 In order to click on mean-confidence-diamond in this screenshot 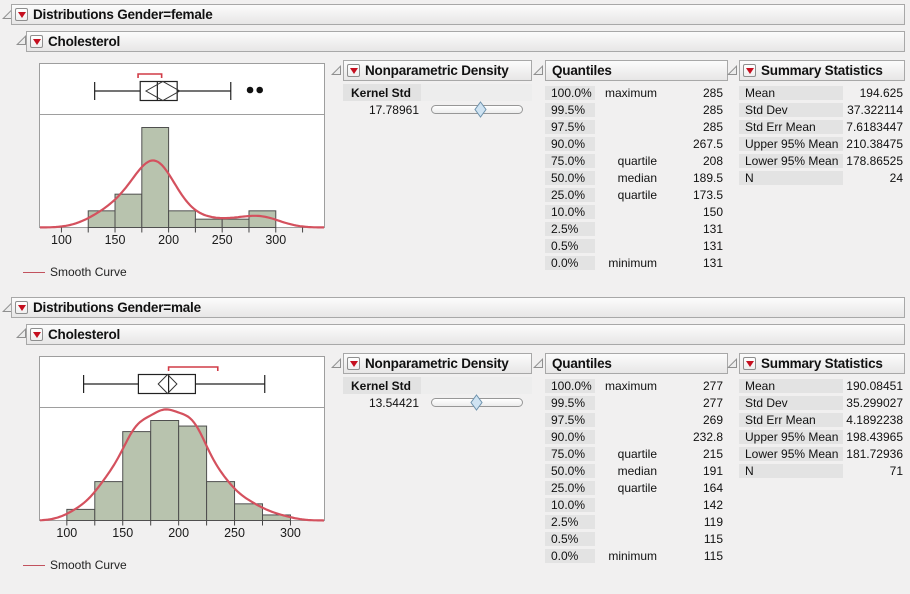, I will do `click(167, 384)`.